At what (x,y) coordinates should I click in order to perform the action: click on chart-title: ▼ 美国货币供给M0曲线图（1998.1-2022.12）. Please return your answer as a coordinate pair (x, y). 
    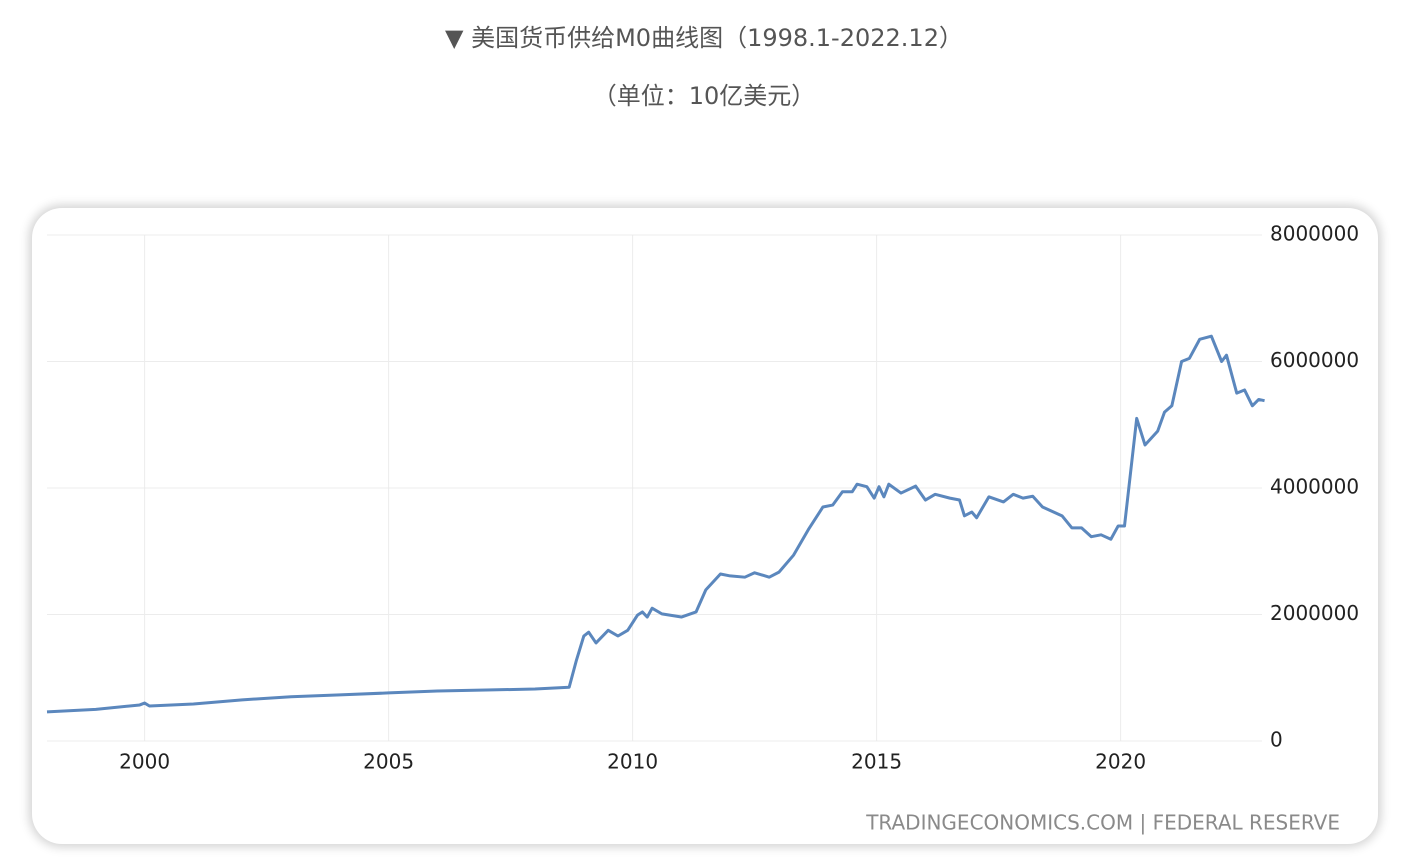
    Looking at the image, I should click on (704, 38).